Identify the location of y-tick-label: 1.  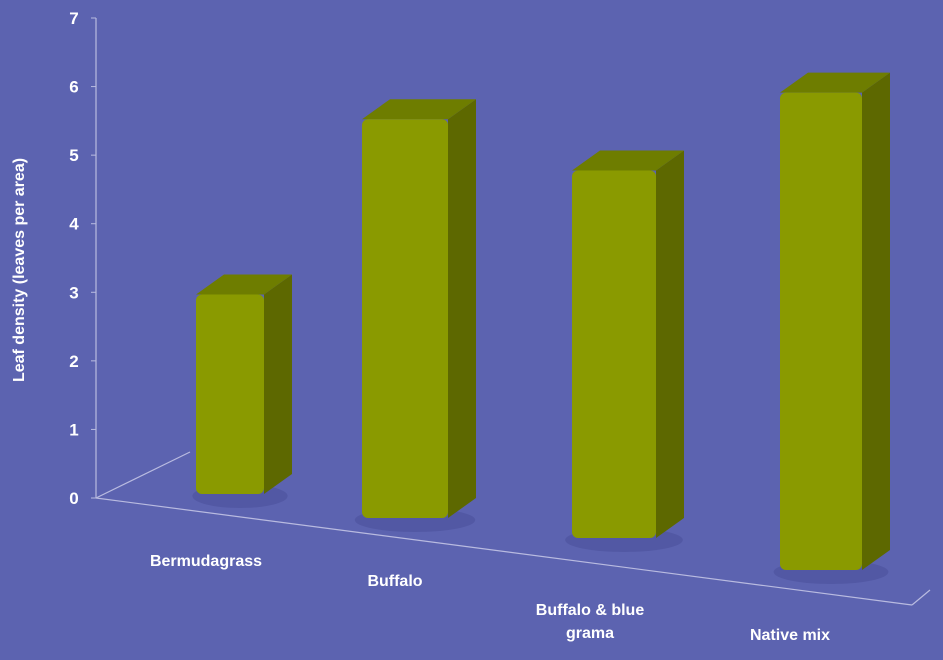
(73, 429).